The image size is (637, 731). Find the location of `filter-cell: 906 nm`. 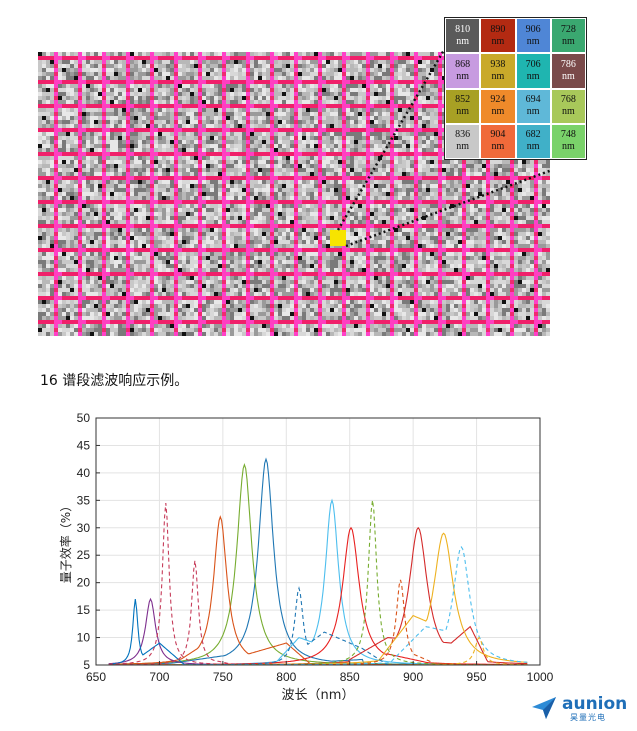

filter-cell: 906 nm is located at coordinates (533, 36).